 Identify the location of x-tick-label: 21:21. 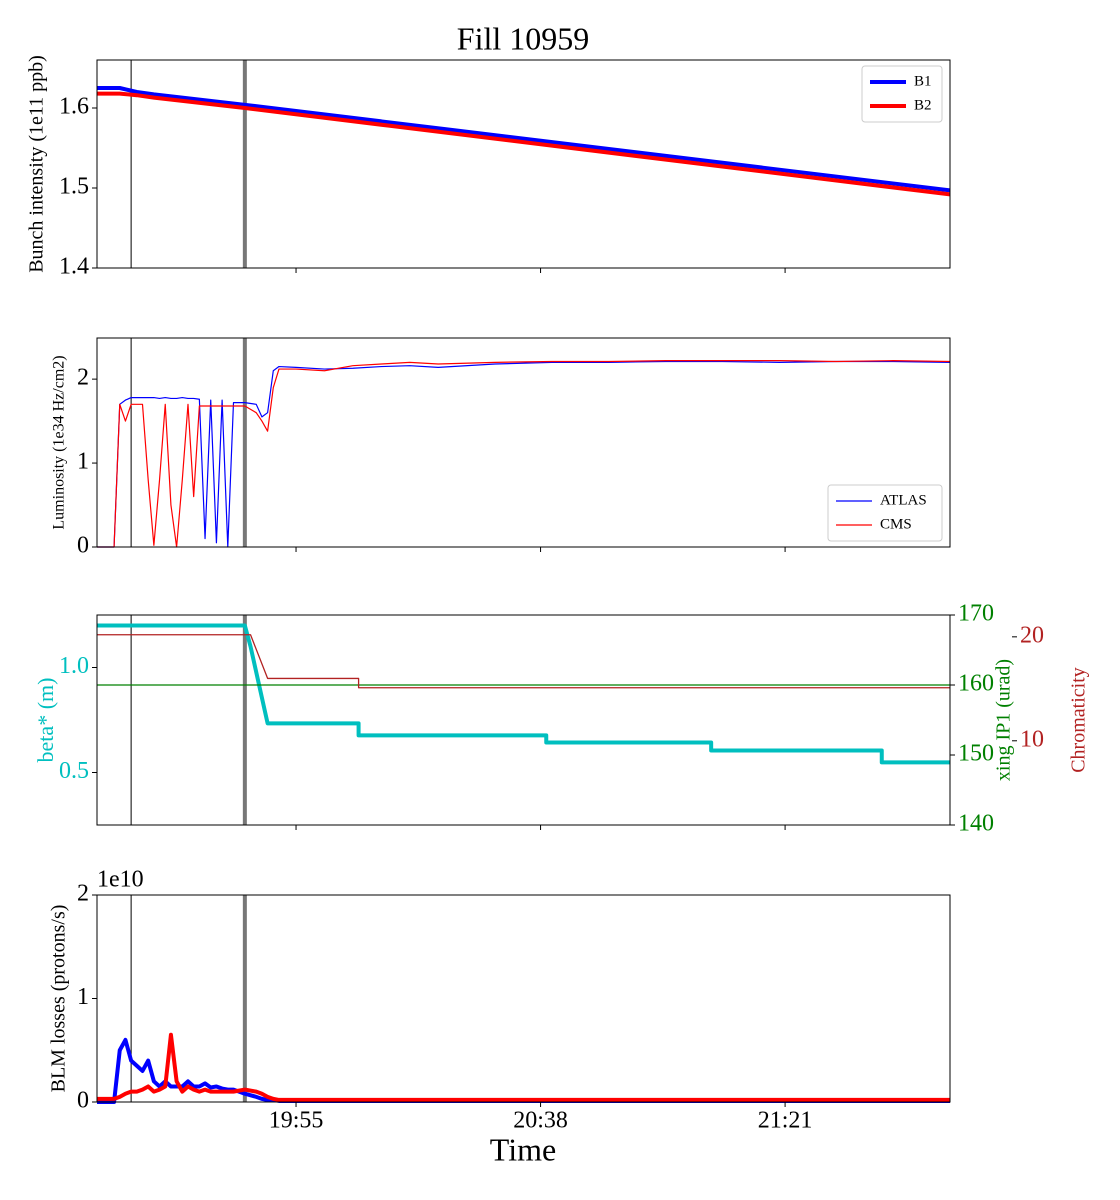
(785, 1121).